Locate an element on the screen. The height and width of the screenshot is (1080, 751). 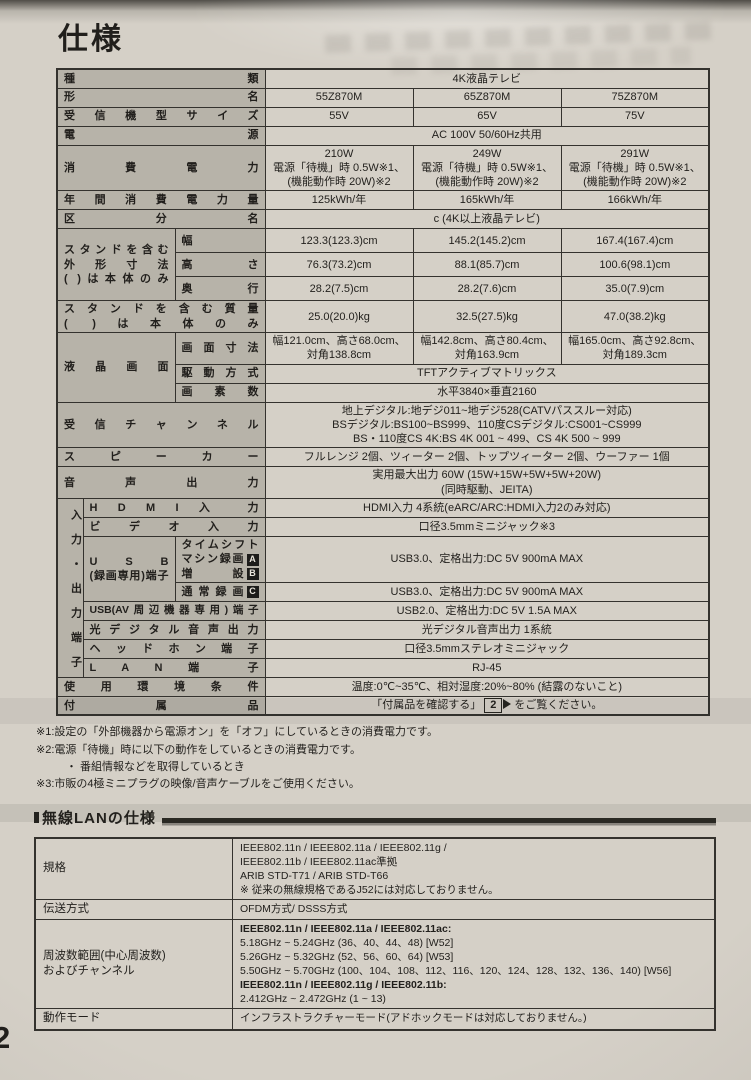
screen-size-label: 画面寸法 is located at coordinates (220, 348).